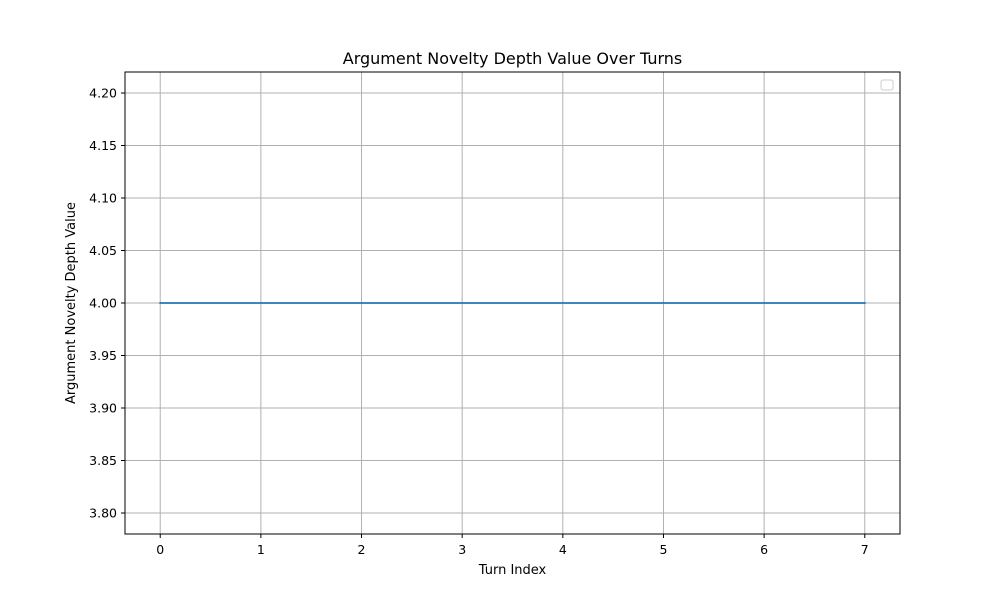  Describe the element at coordinates (512, 545) in the screenshot. I see `x-axis: 0 1 2 3 4 5 6 7` at that location.